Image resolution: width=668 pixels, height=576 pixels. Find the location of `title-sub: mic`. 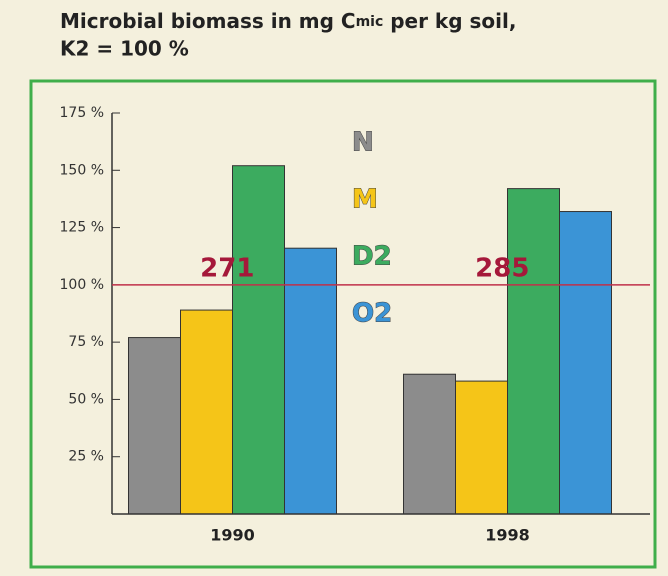

title-sub: mic is located at coordinates (370, 22).